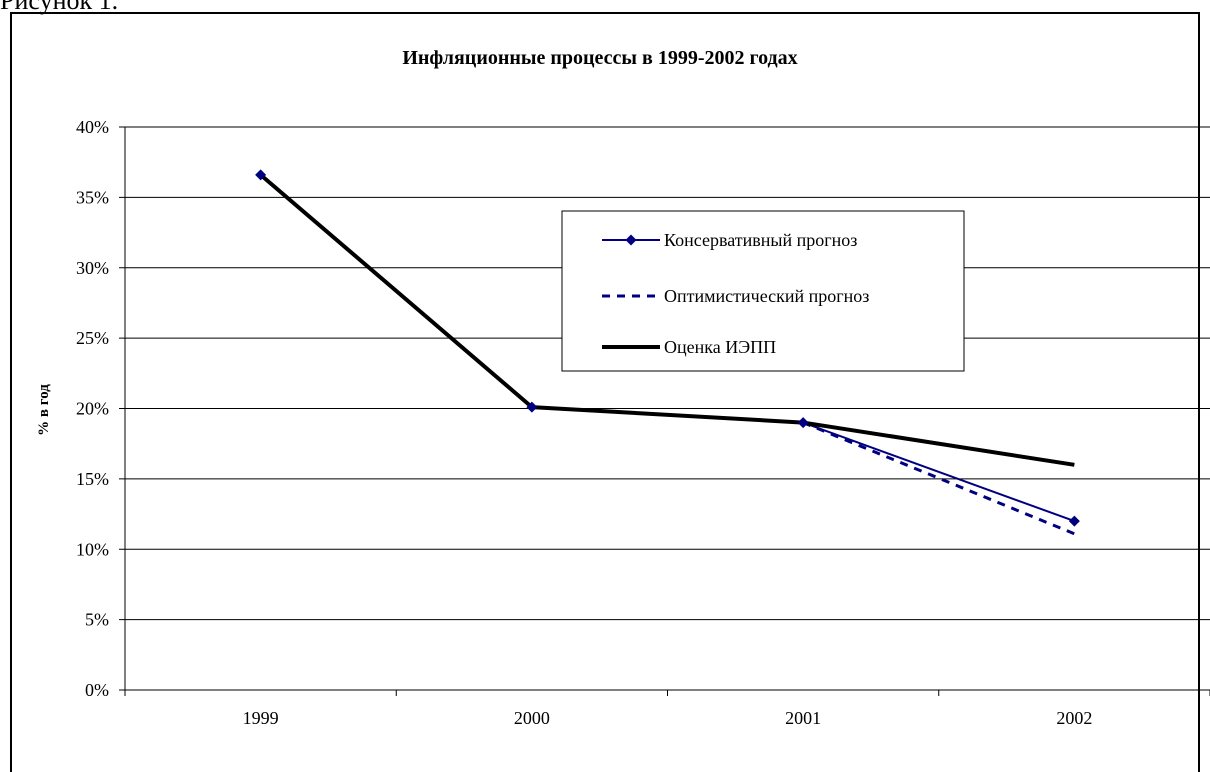  Describe the element at coordinates (97, 620) in the screenshot. I see `y-tick-label: 5%` at that location.